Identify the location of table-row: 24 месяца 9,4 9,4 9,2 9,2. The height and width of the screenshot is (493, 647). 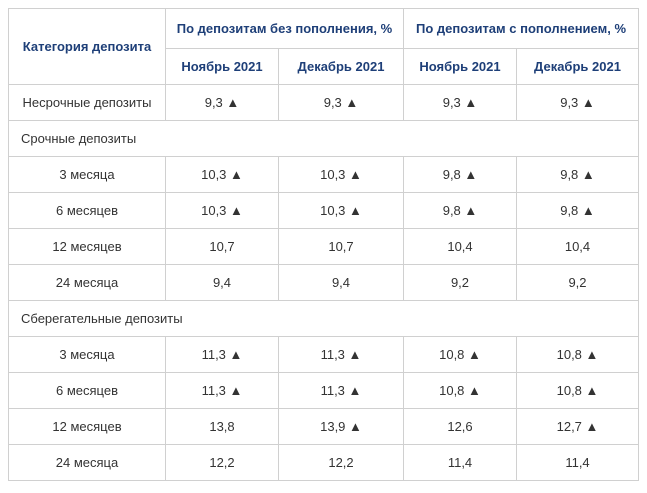
(323, 282).